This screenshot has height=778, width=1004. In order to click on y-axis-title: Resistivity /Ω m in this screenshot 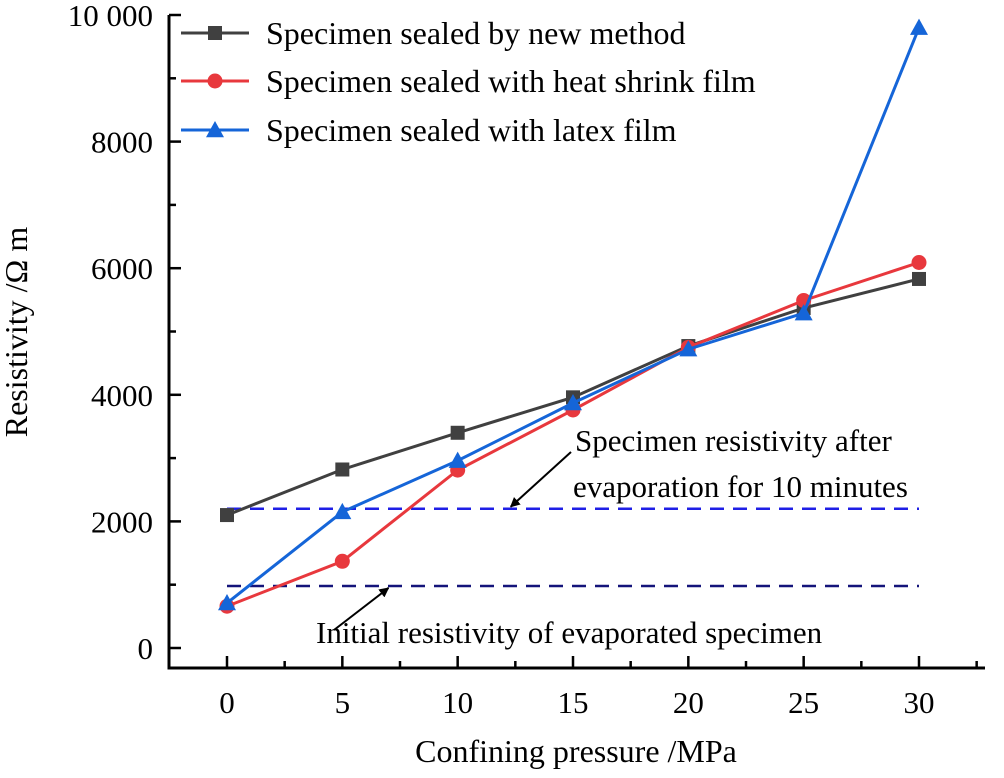, I will do `click(17, 332)`.